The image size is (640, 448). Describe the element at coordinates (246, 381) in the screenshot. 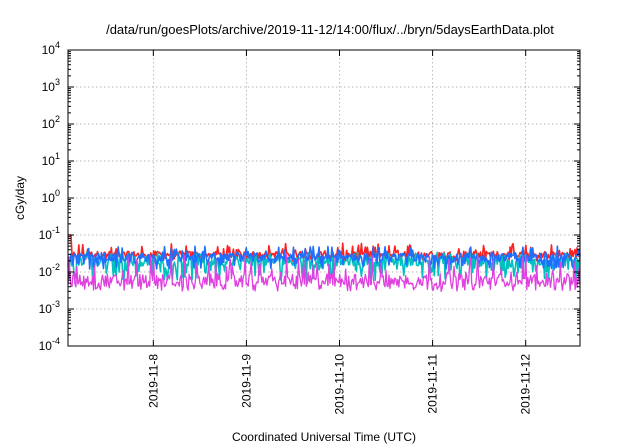

I see `x-tick-label: 2019-11-9` at that location.